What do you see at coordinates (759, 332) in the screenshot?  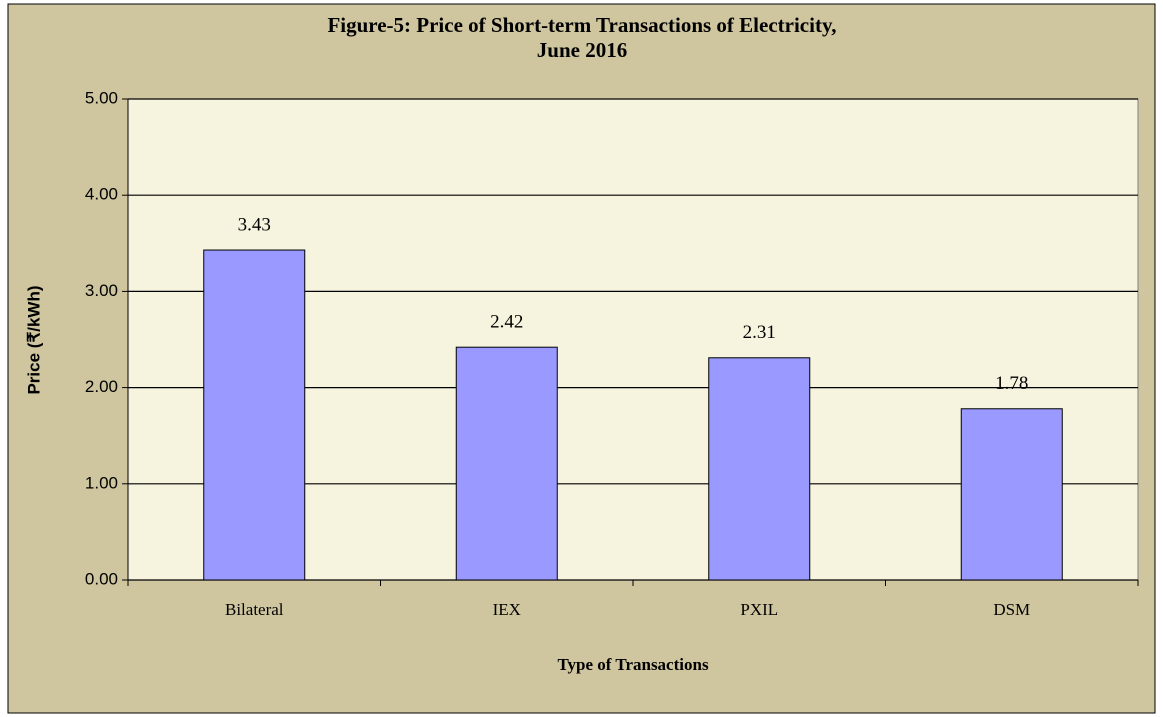 I see `data-label: 2.31` at bounding box center [759, 332].